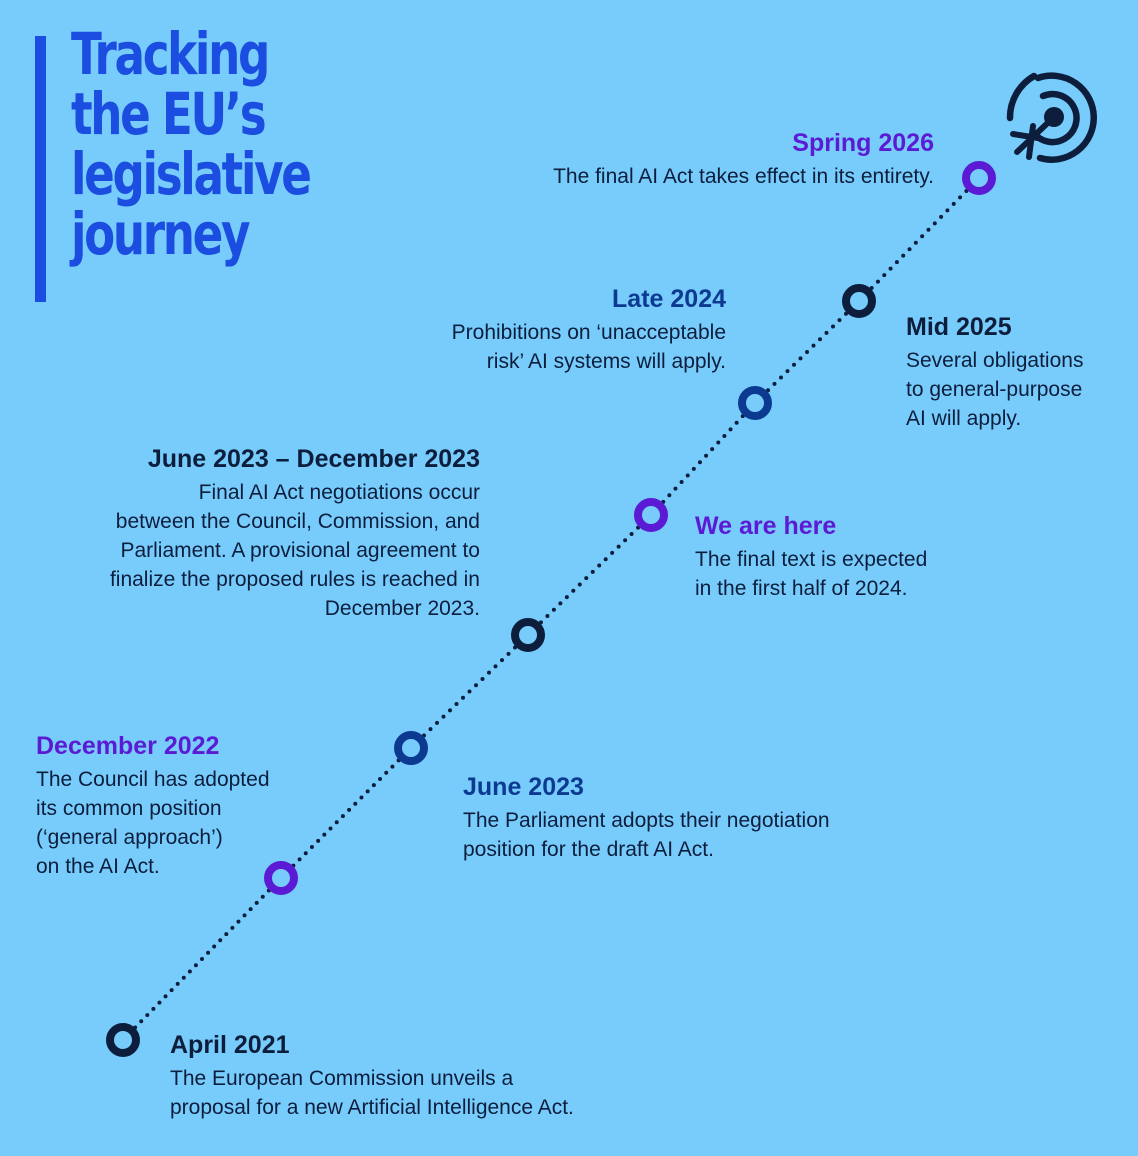  Describe the element at coordinates (801, 588) in the screenshot. I see `description-line: in the first half of 2024.` at that location.